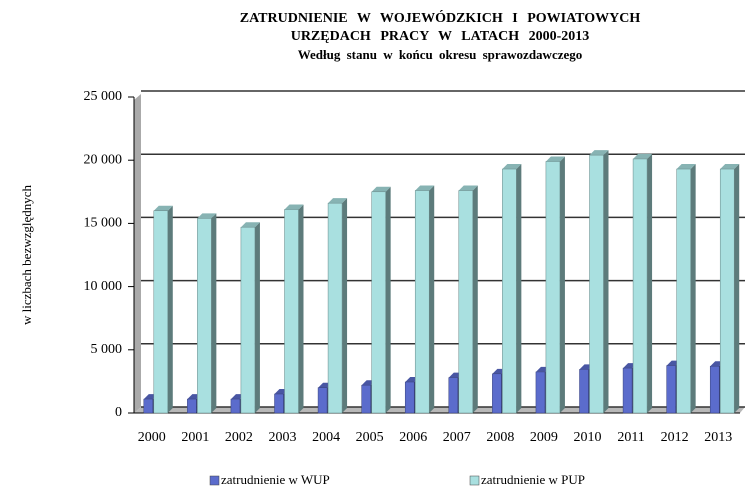 The height and width of the screenshot is (489, 745). What do you see at coordinates (103, 159) in the screenshot?
I see `y-tick-label: 20 000` at bounding box center [103, 159].